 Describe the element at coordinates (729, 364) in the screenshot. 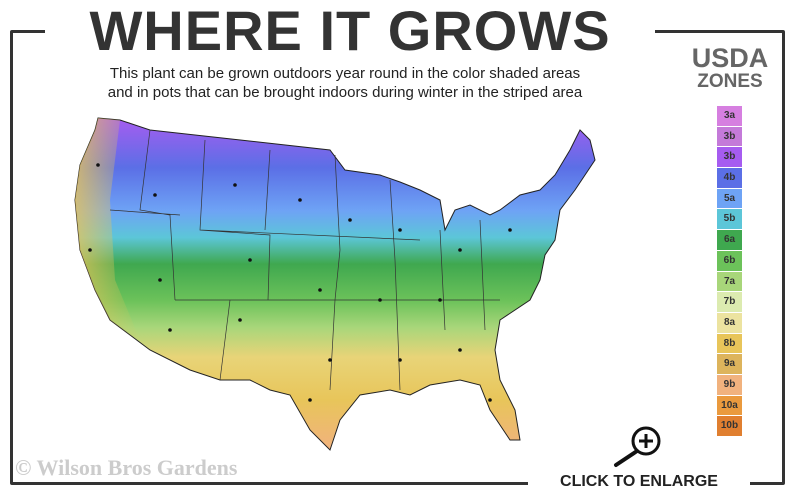

I see `zone-swatch-9a: 9a` at that location.